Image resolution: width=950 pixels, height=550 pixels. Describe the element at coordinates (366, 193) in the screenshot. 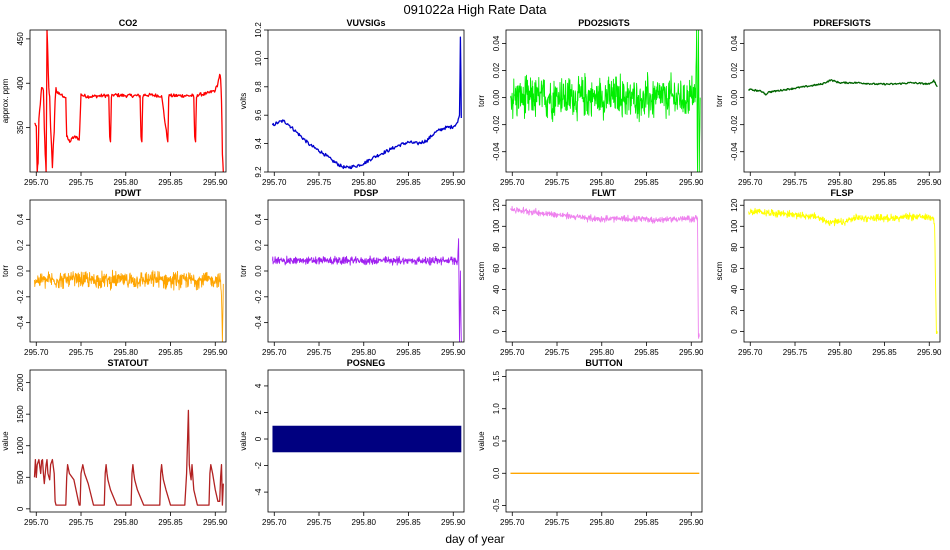

I see `chart-title: PDSP` at that location.